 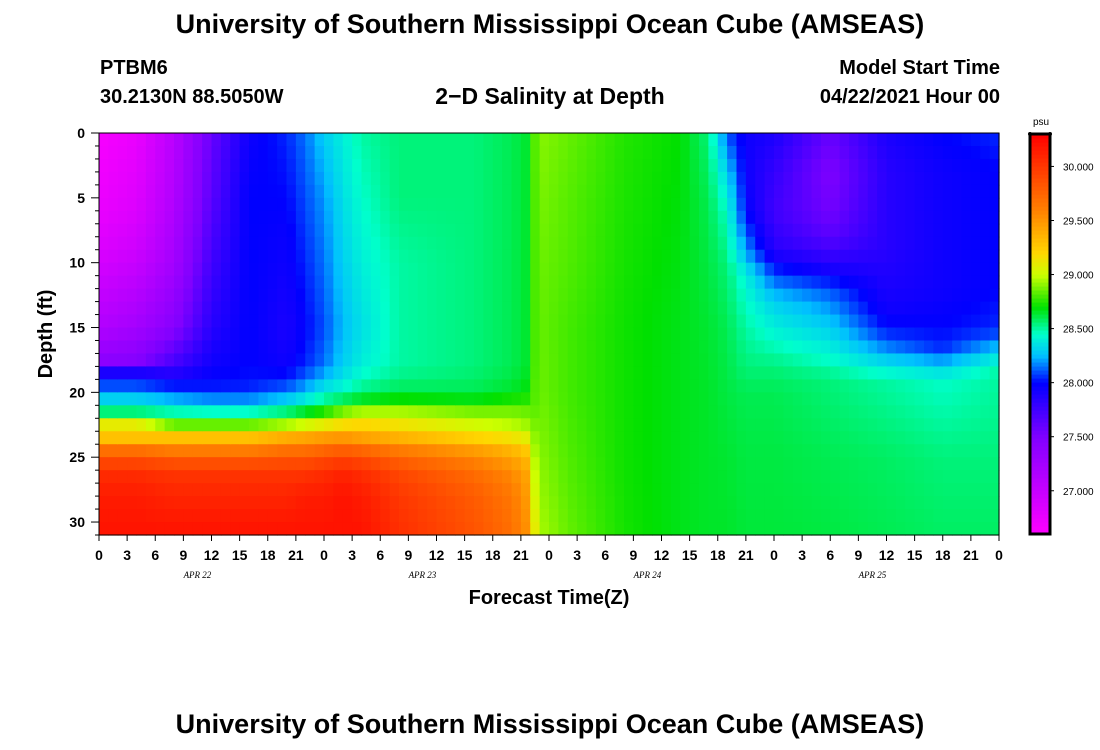 I want to click on x-tick-label: 18, so click(x=718, y=555).